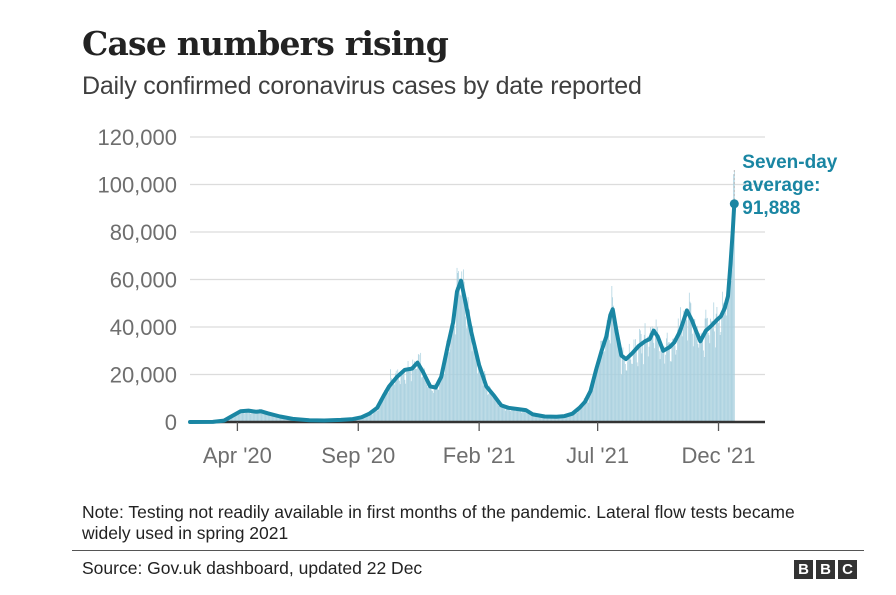 The image size is (896, 595). I want to click on annotation-value: 91,888, so click(771, 208).